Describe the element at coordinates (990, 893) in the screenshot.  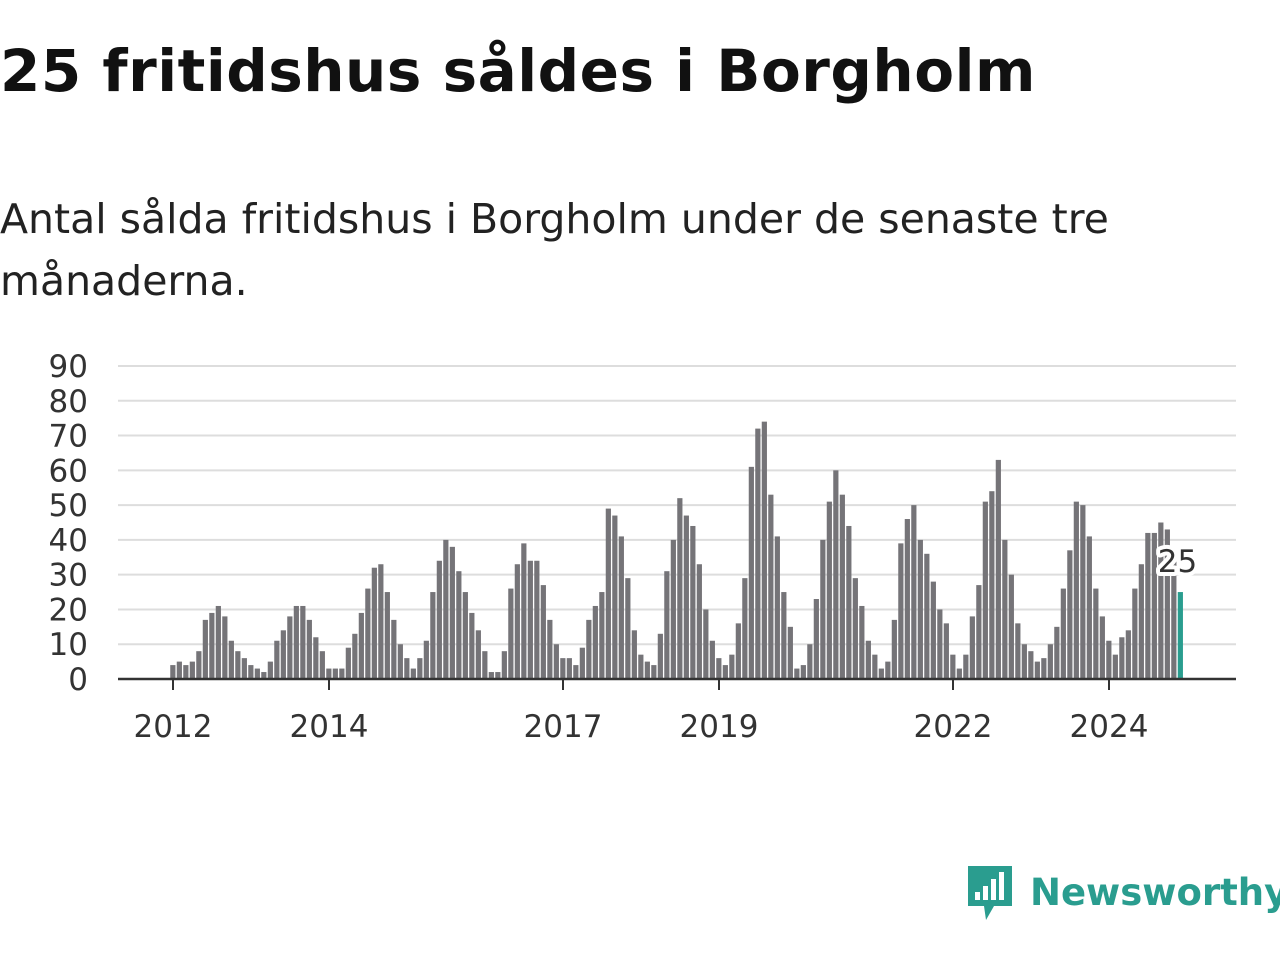
I see `newsworthy-logo-icon` at that location.